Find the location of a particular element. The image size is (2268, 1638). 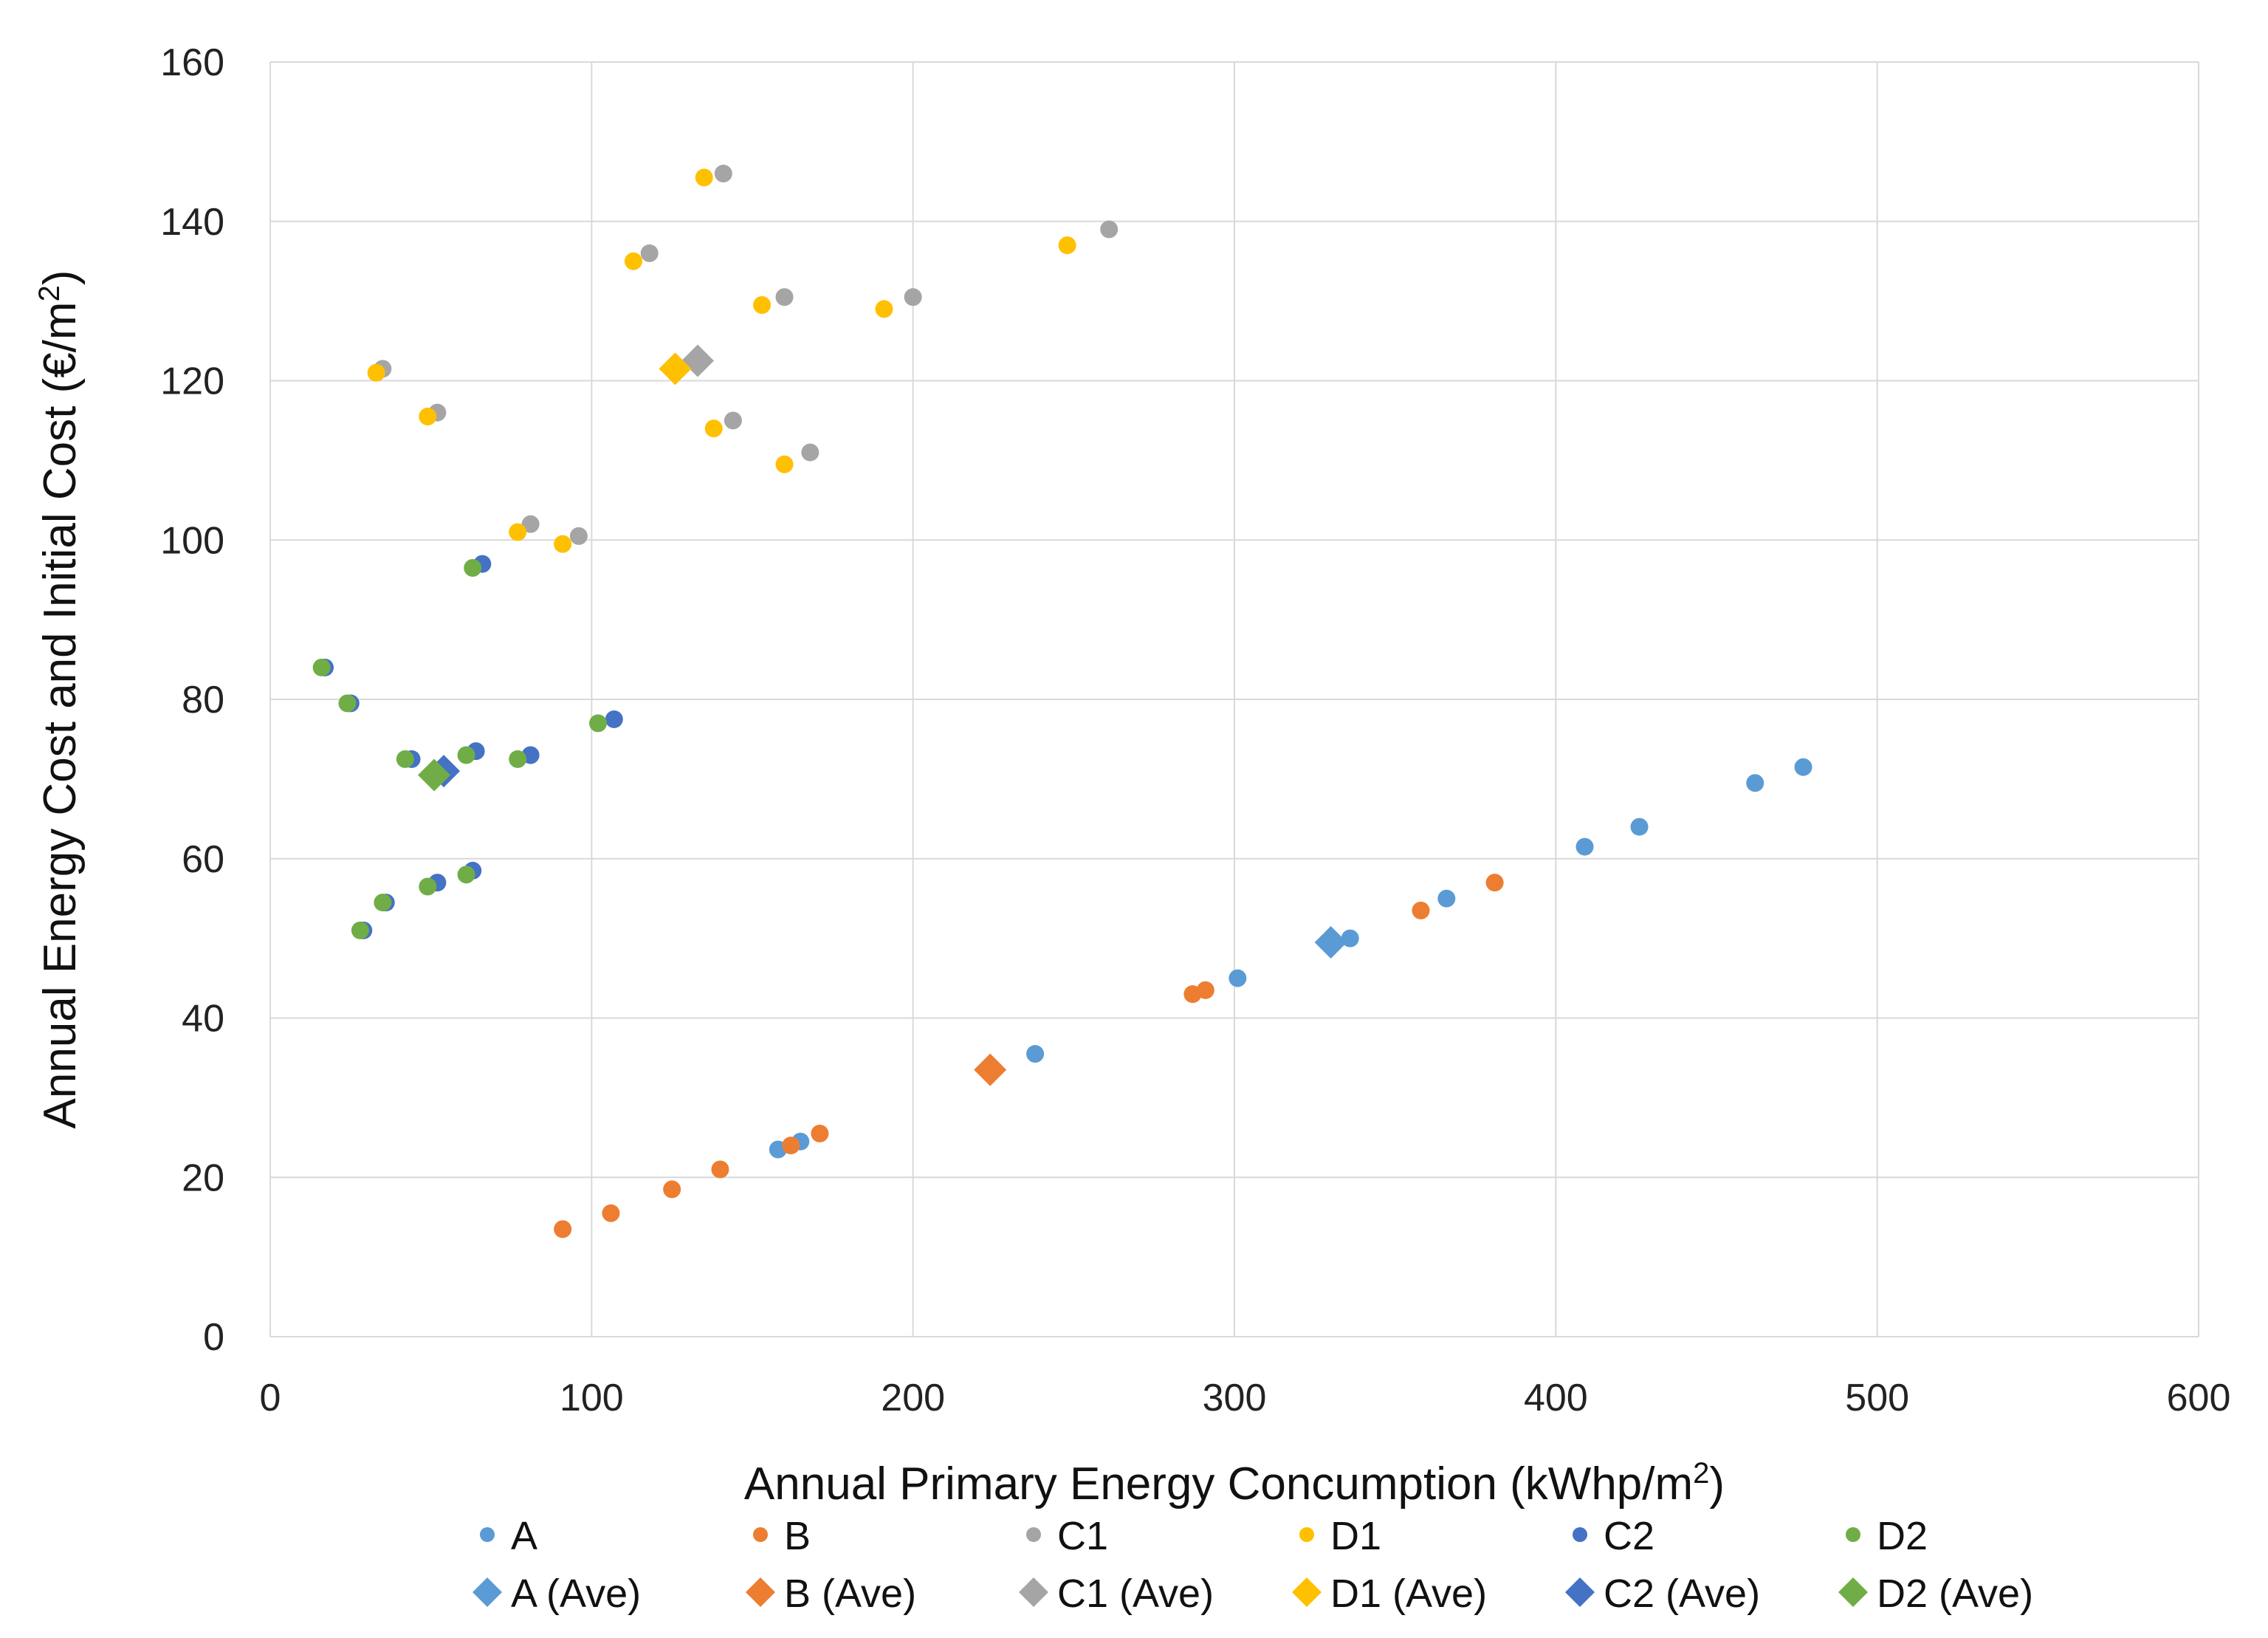

legend-item-d1-ave: D1 (Ave) is located at coordinates (1389, 1594).